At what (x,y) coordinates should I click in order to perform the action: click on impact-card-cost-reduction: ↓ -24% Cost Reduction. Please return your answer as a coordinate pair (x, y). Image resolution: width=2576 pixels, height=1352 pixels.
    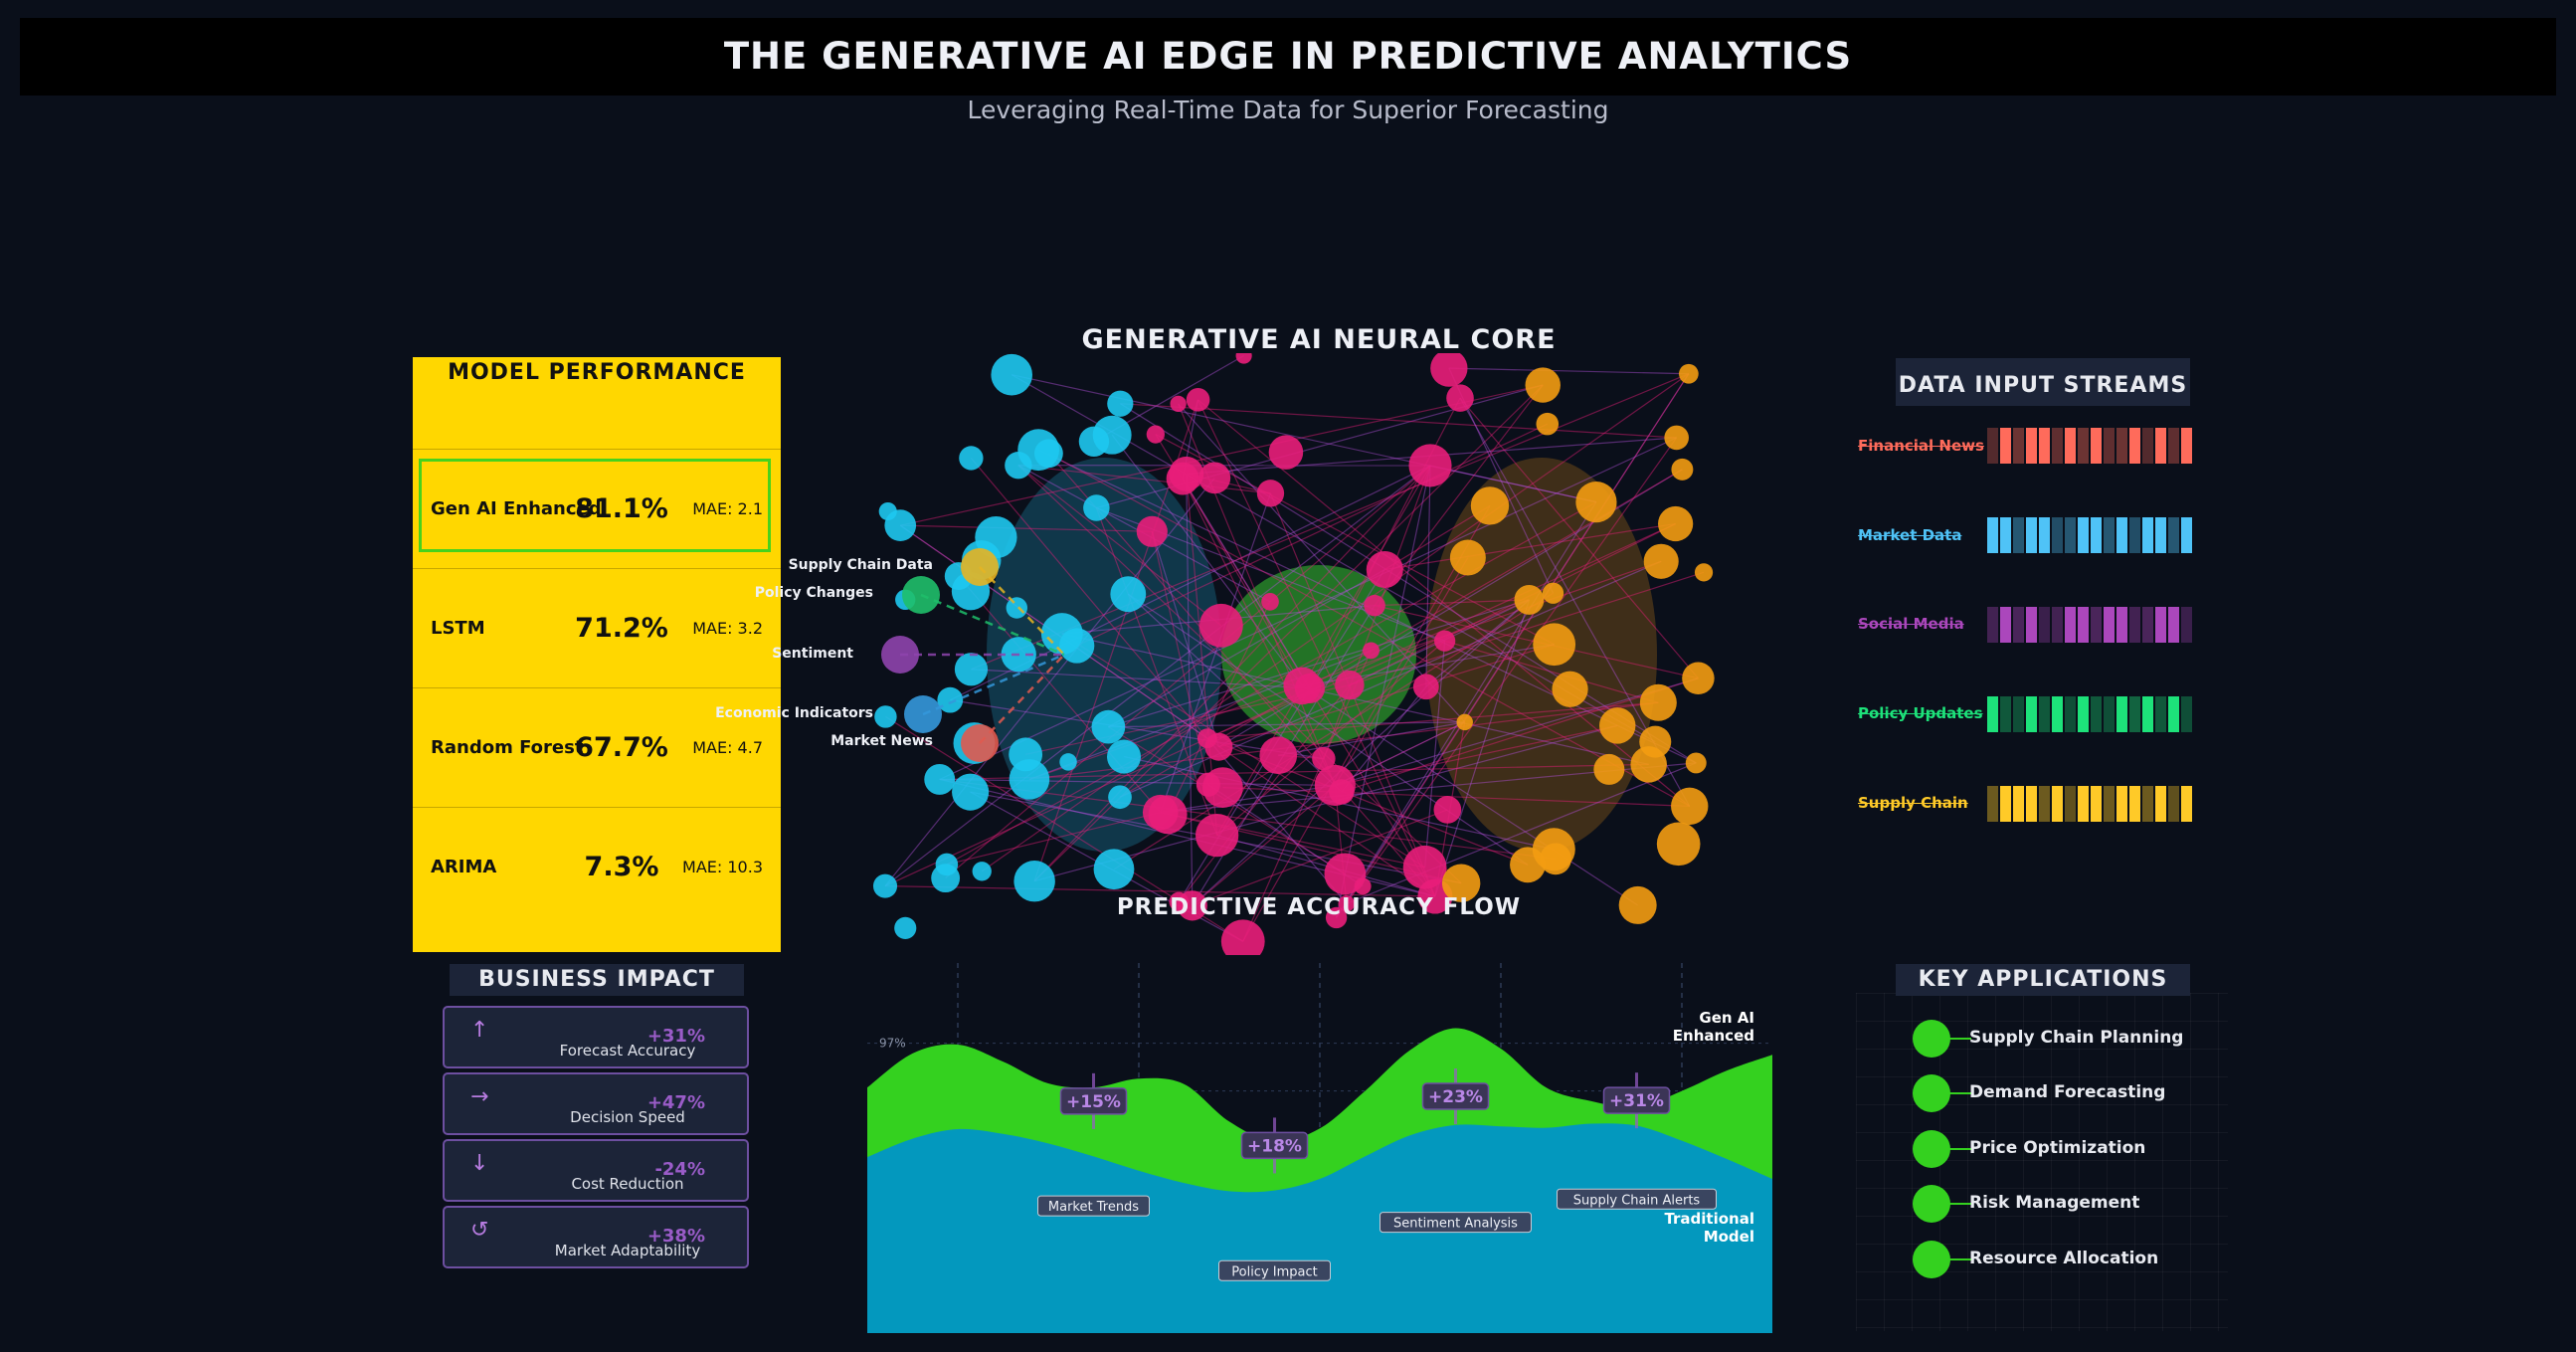
    Looking at the image, I should click on (596, 1170).